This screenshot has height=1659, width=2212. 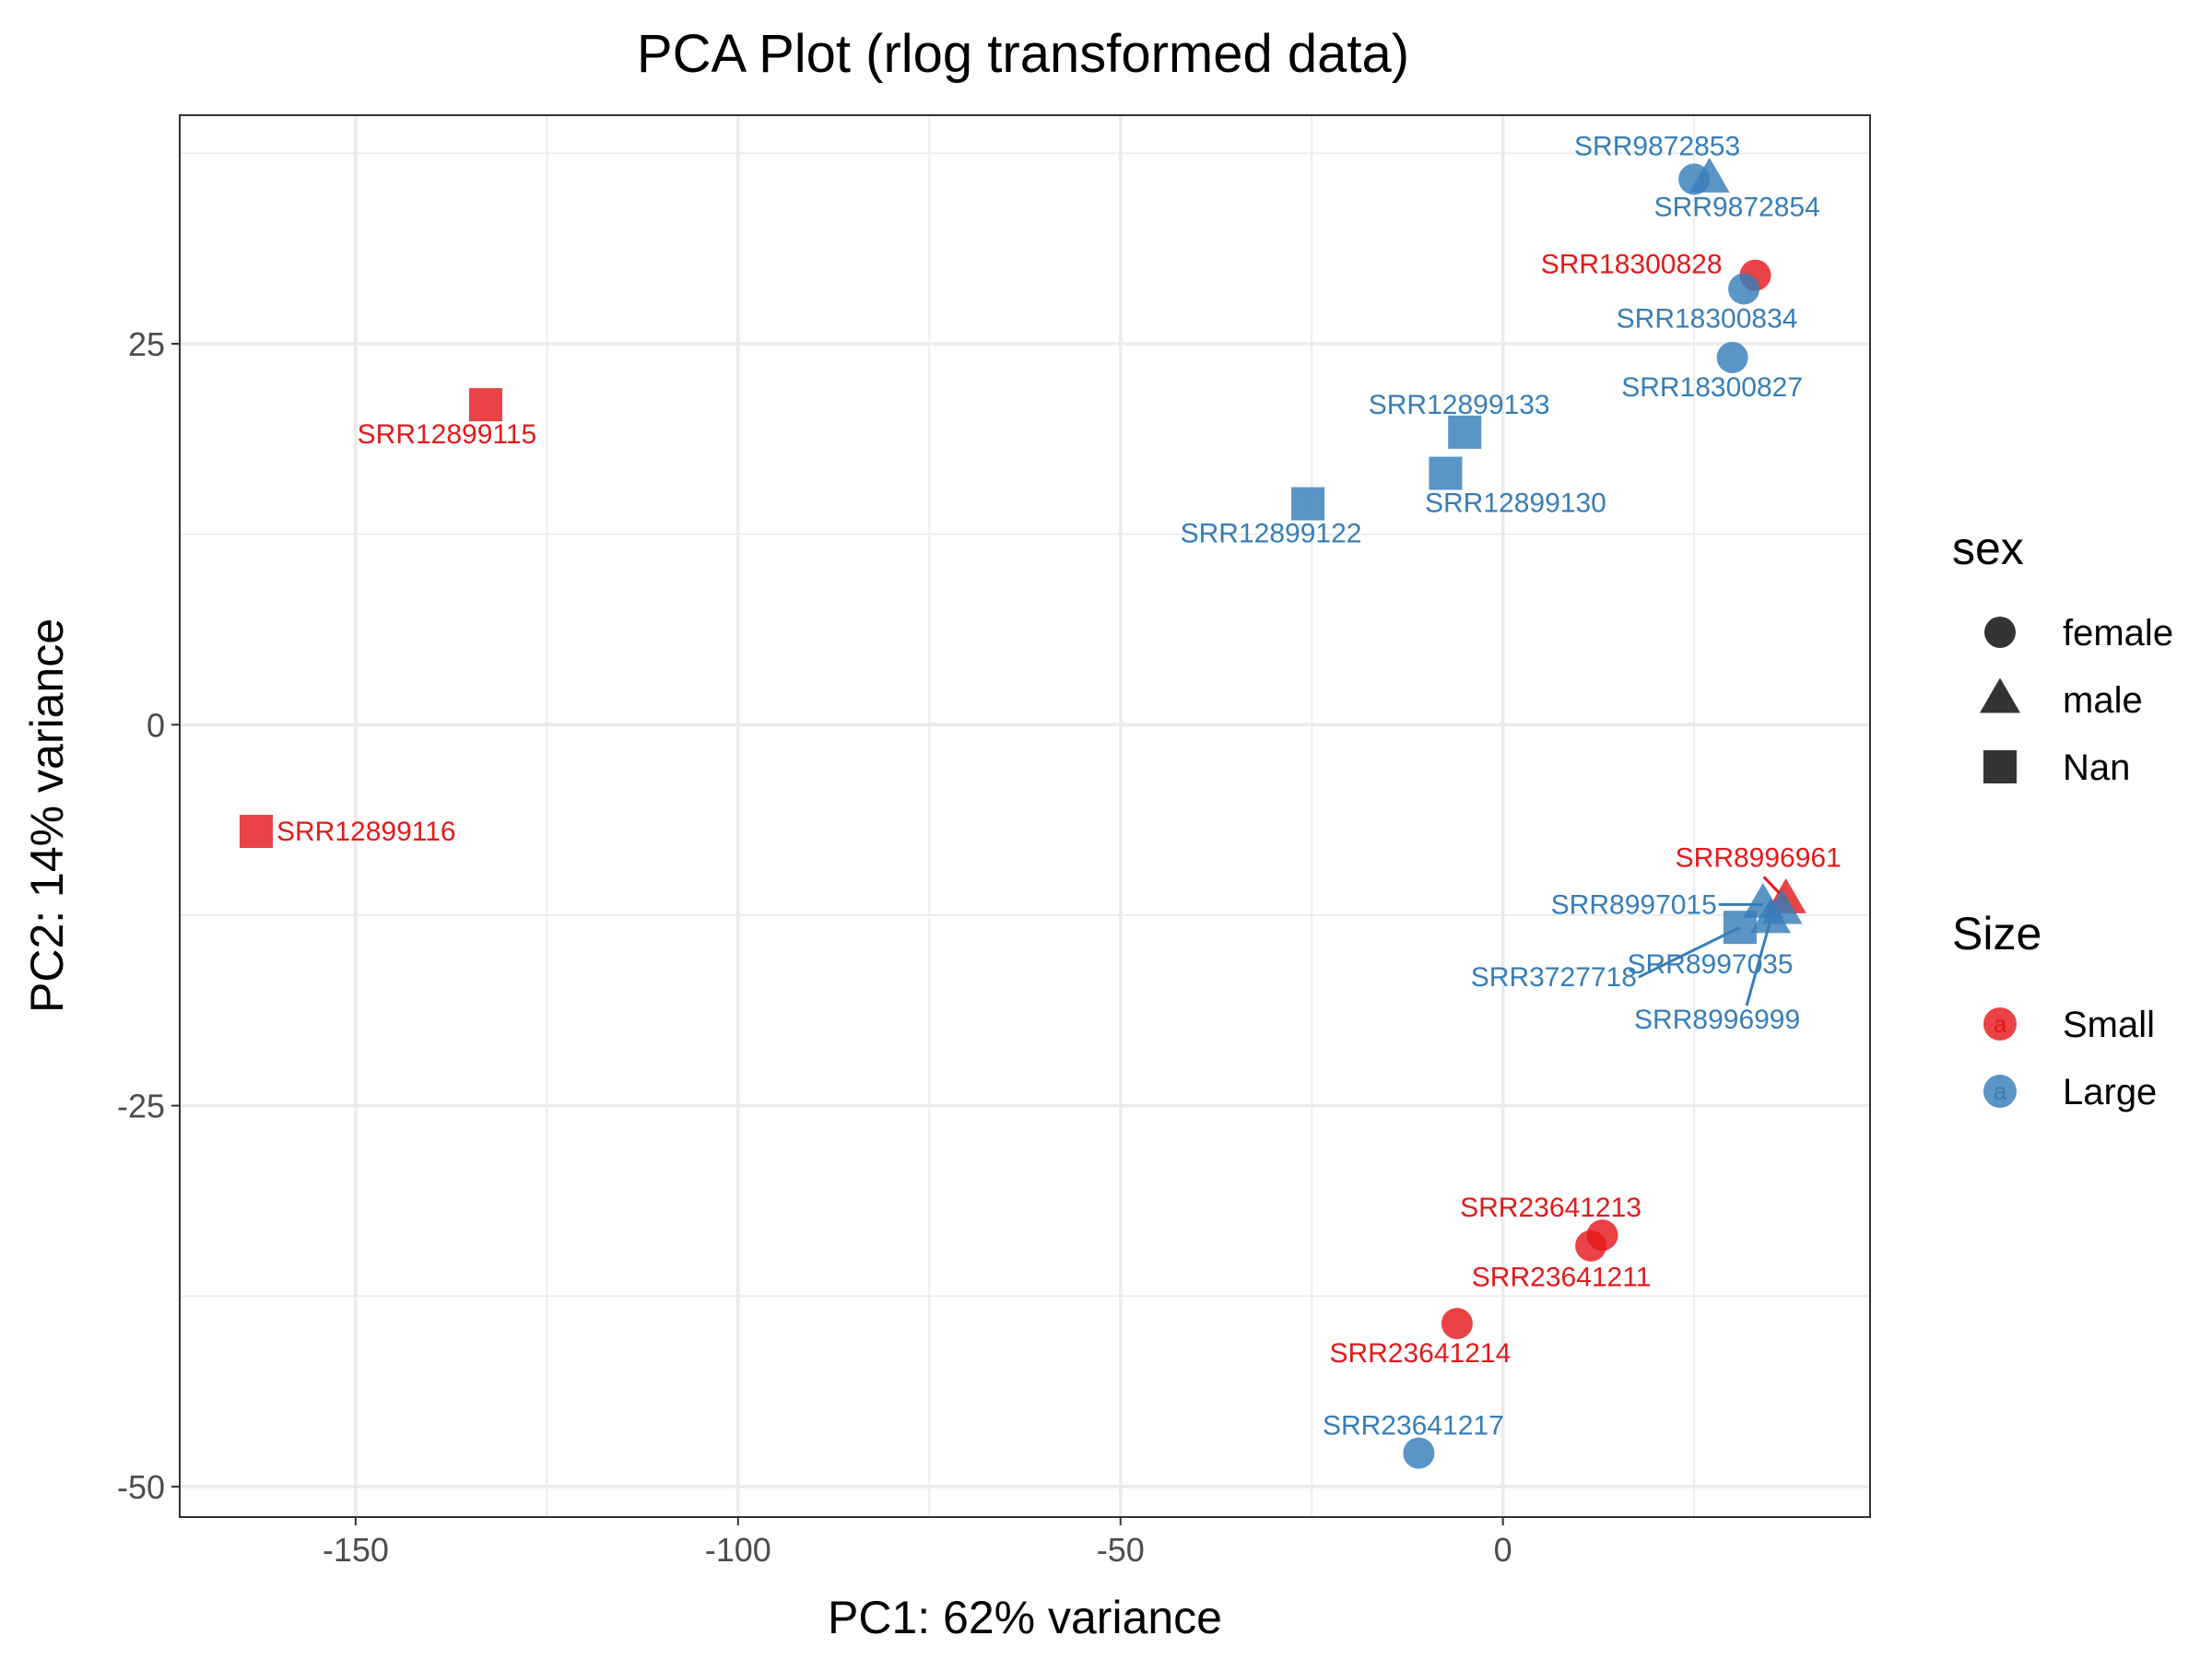 What do you see at coordinates (1717, 1020) in the screenshot?
I see `point-label: SRR8996999` at bounding box center [1717, 1020].